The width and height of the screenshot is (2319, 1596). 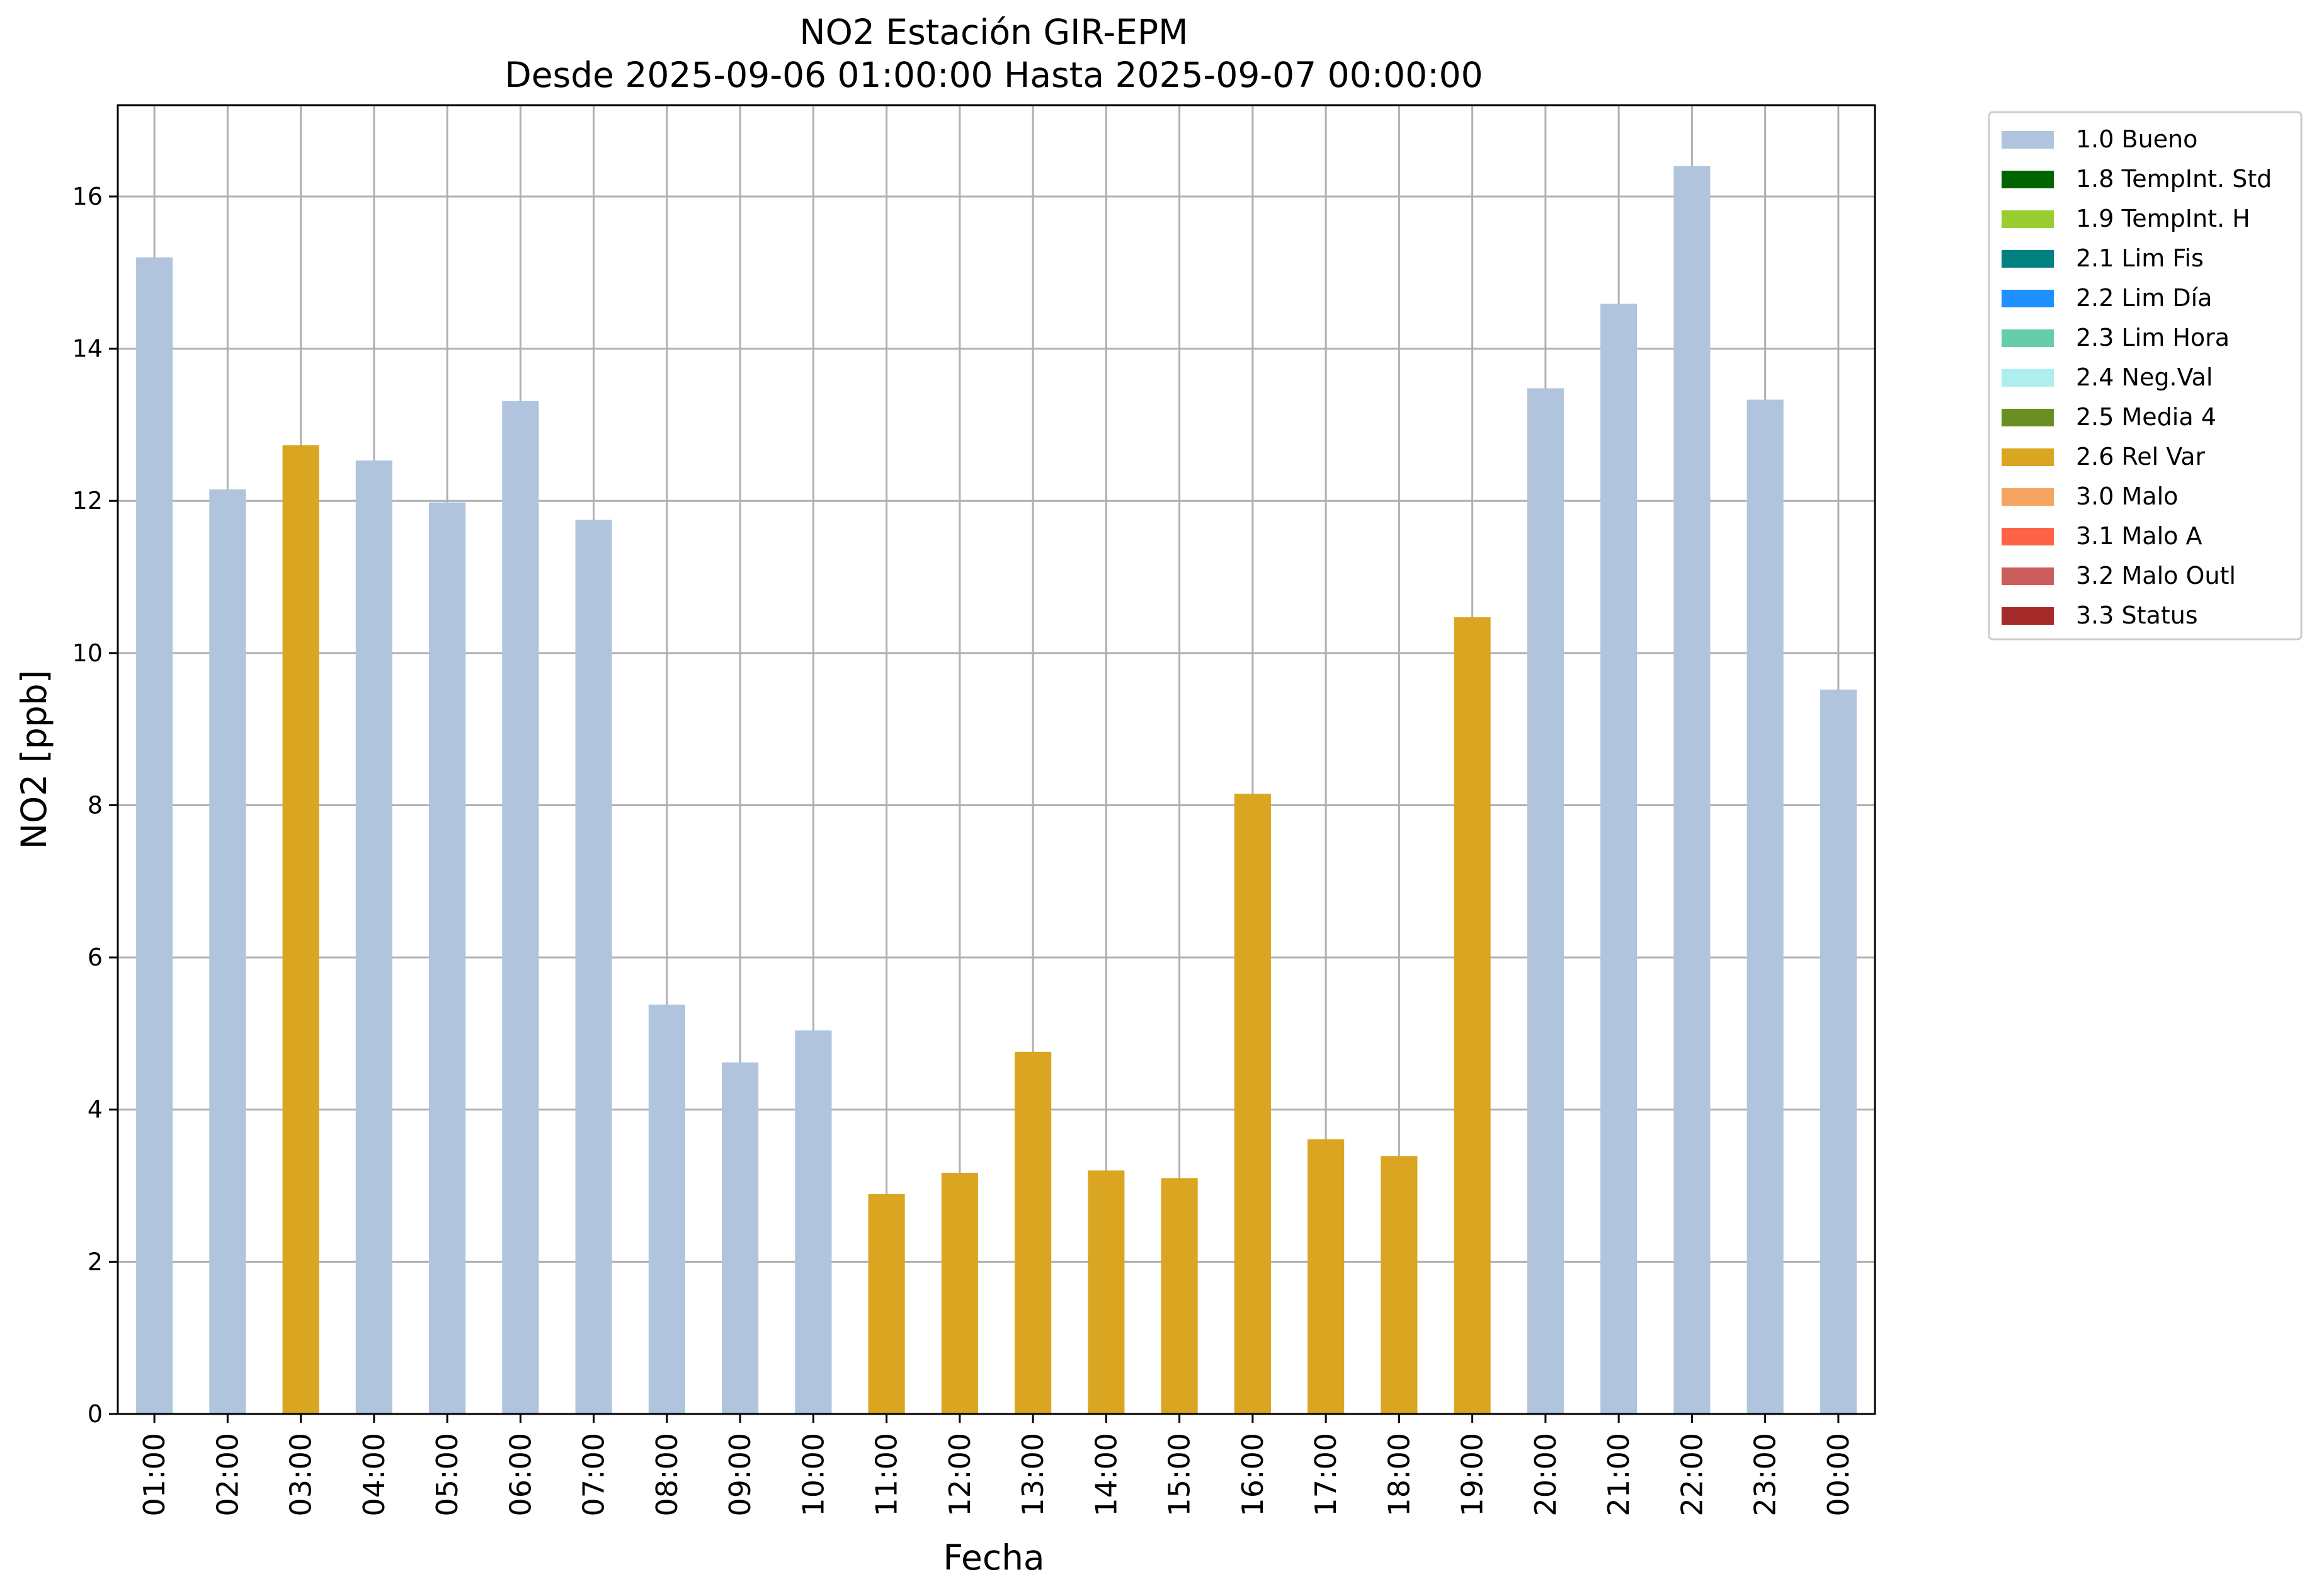 What do you see at coordinates (1619, 1475) in the screenshot?
I see `x-tick-label: 21:00` at bounding box center [1619, 1475].